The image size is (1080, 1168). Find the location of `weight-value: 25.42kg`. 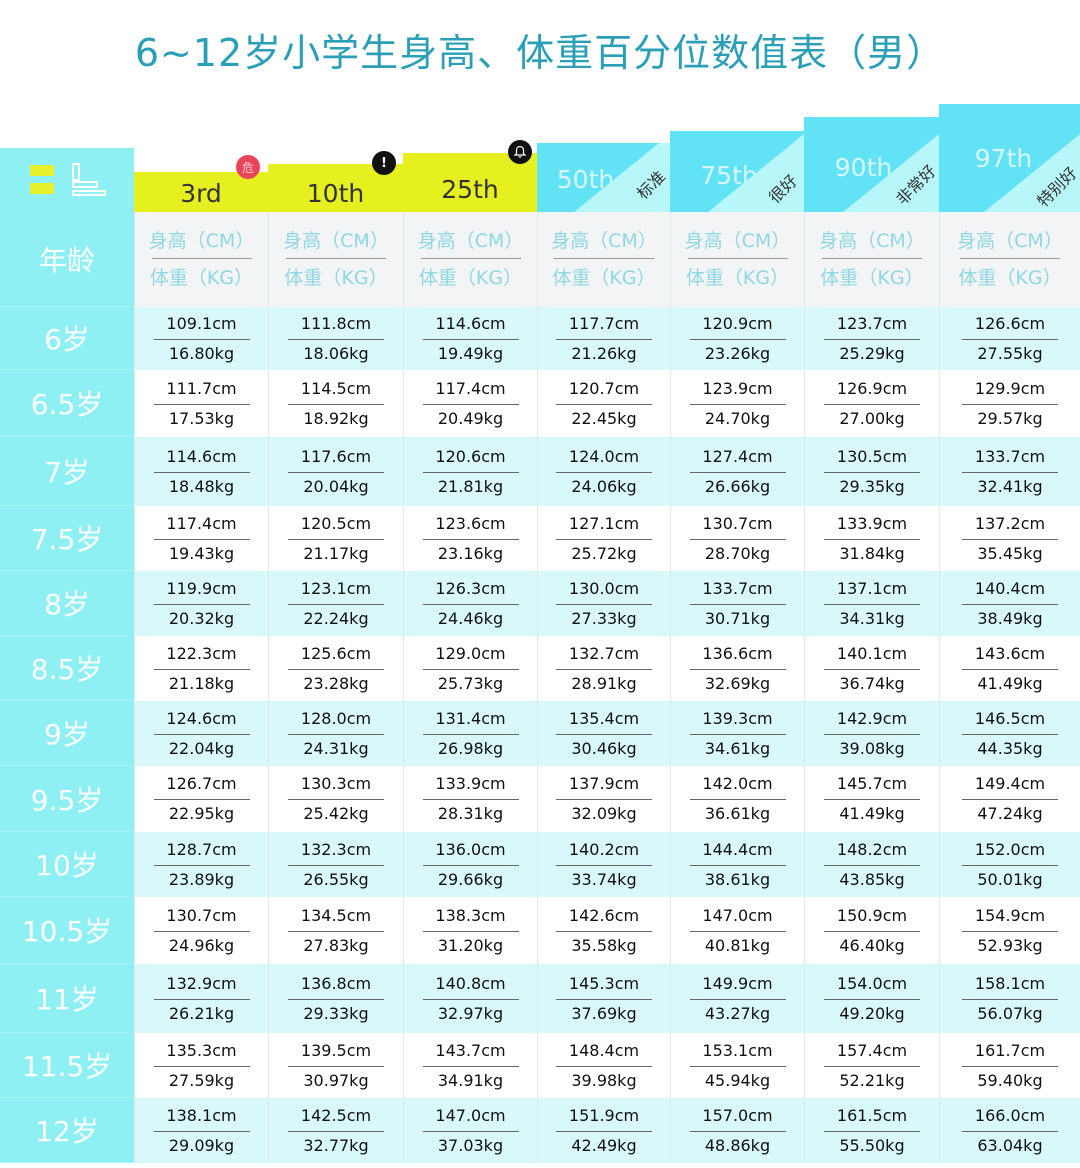

weight-value: 25.42kg is located at coordinates (336, 813).